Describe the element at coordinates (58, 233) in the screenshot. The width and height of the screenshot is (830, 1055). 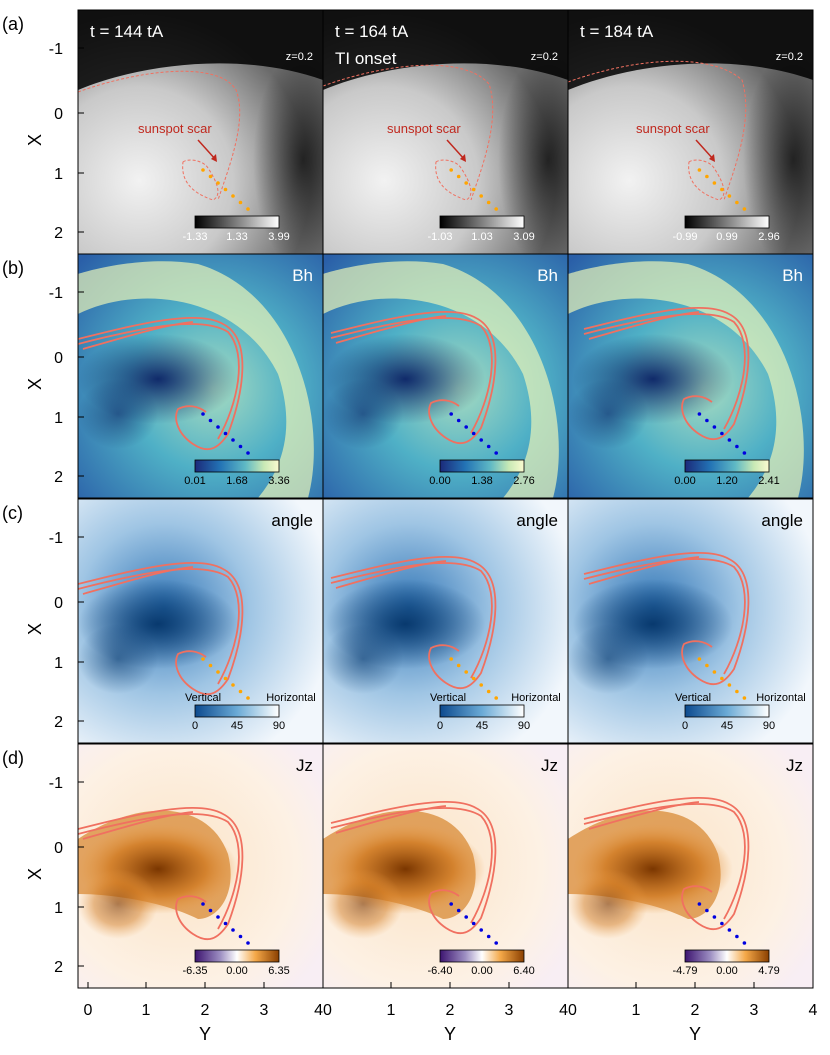
I see `y-tick-label: 2` at that location.